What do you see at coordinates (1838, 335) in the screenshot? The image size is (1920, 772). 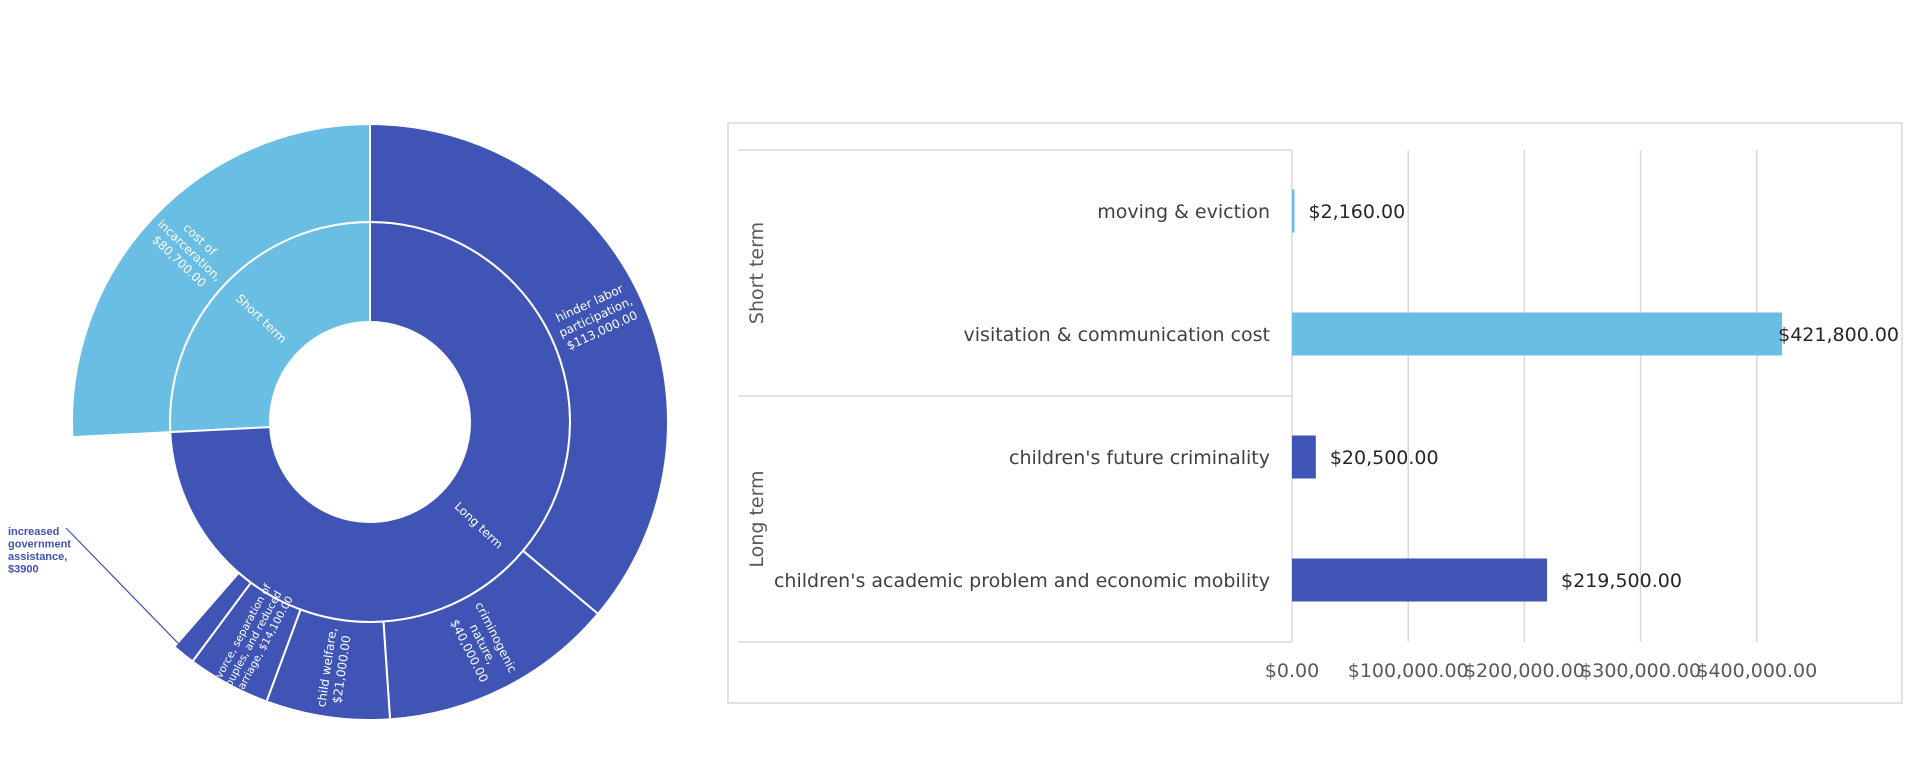 I see `value-label: $421,800.00` at bounding box center [1838, 335].